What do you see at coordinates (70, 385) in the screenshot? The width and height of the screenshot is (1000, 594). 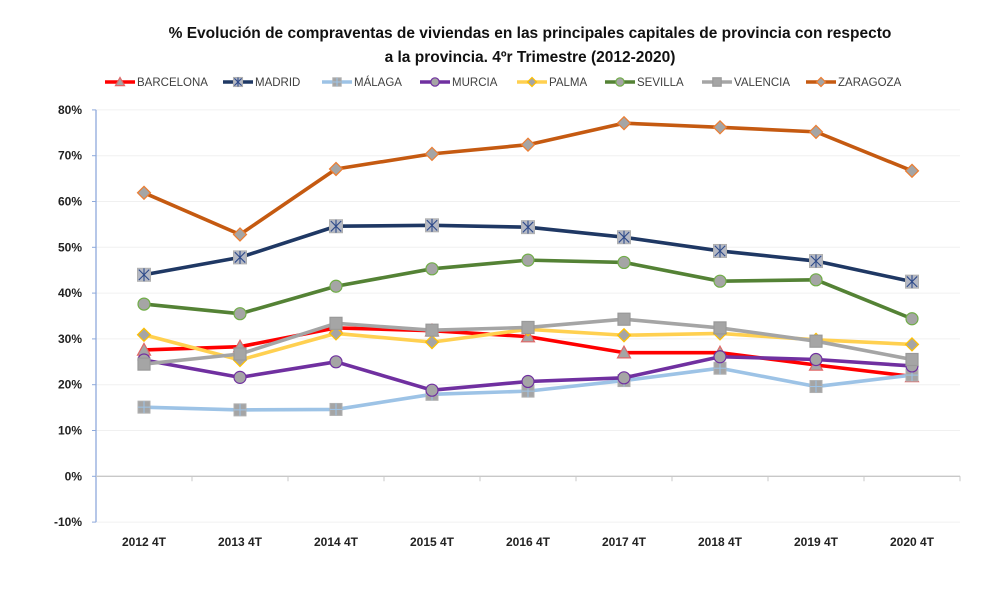 I see `y-tick-label: 20%` at bounding box center [70, 385].